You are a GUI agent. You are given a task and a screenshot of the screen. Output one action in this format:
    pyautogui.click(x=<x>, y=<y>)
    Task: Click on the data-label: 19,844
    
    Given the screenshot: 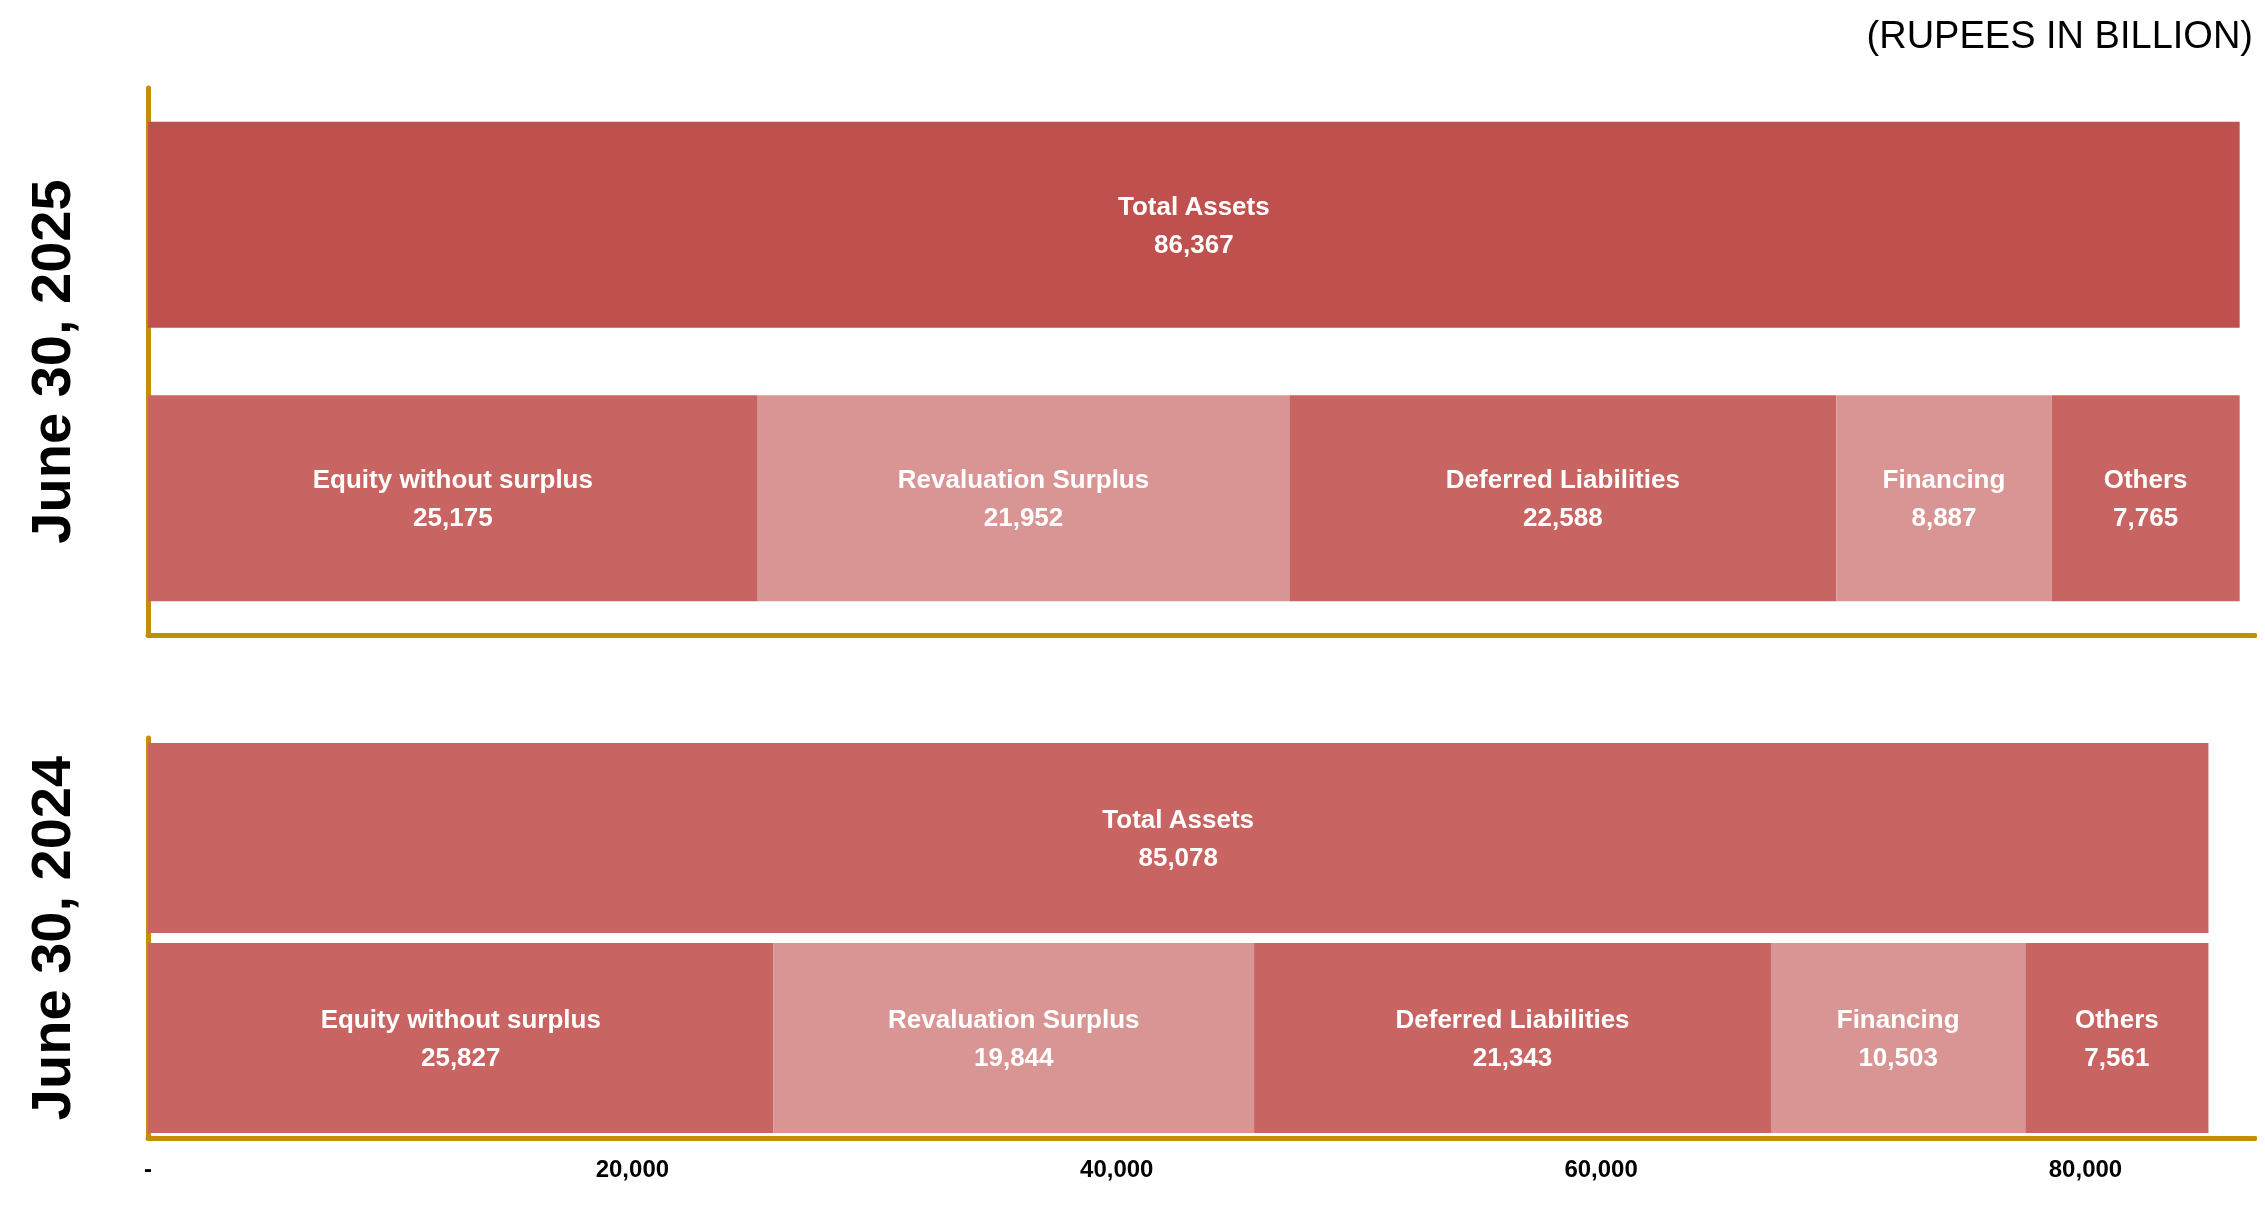 What is the action you would take?
    pyautogui.click(x=1014, y=1057)
    